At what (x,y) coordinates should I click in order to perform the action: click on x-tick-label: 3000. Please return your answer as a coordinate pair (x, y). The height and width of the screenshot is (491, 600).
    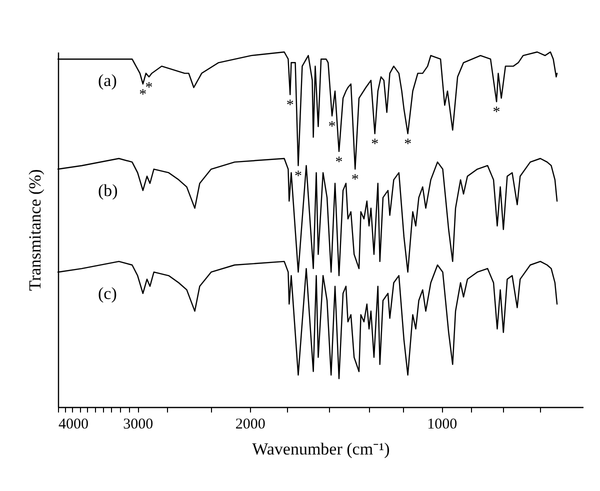
    Looking at the image, I should click on (138, 424).